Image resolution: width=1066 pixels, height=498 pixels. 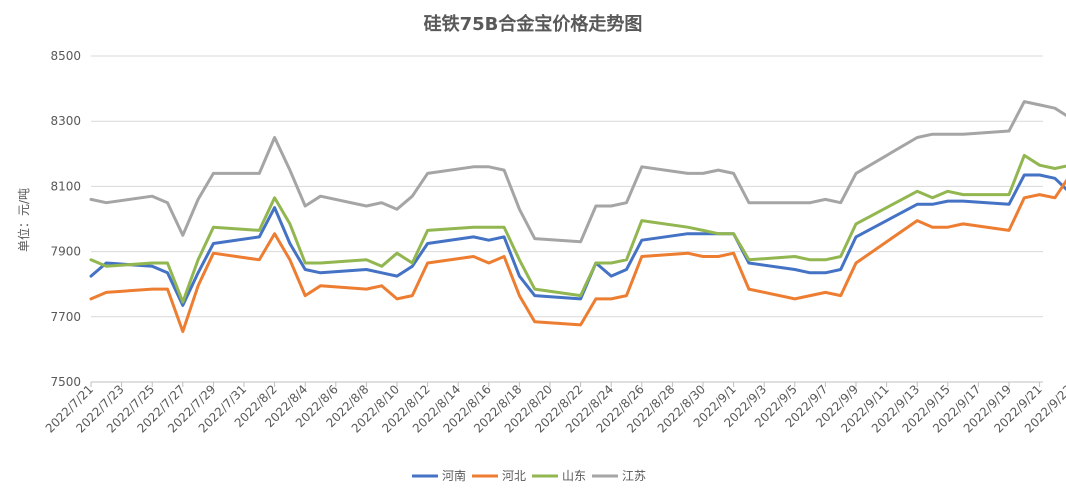 What do you see at coordinates (529, 475) in the screenshot?
I see `legend: 河南 河北 山东 江苏` at bounding box center [529, 475].